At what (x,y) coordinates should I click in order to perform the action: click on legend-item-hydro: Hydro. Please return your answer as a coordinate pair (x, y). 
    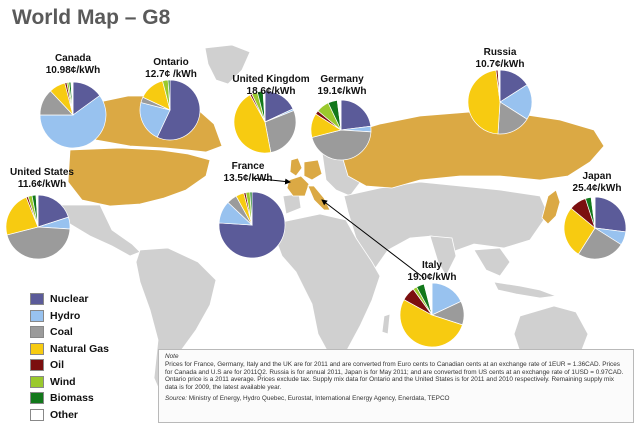
    Looking at the image, I should click on (69, 316).